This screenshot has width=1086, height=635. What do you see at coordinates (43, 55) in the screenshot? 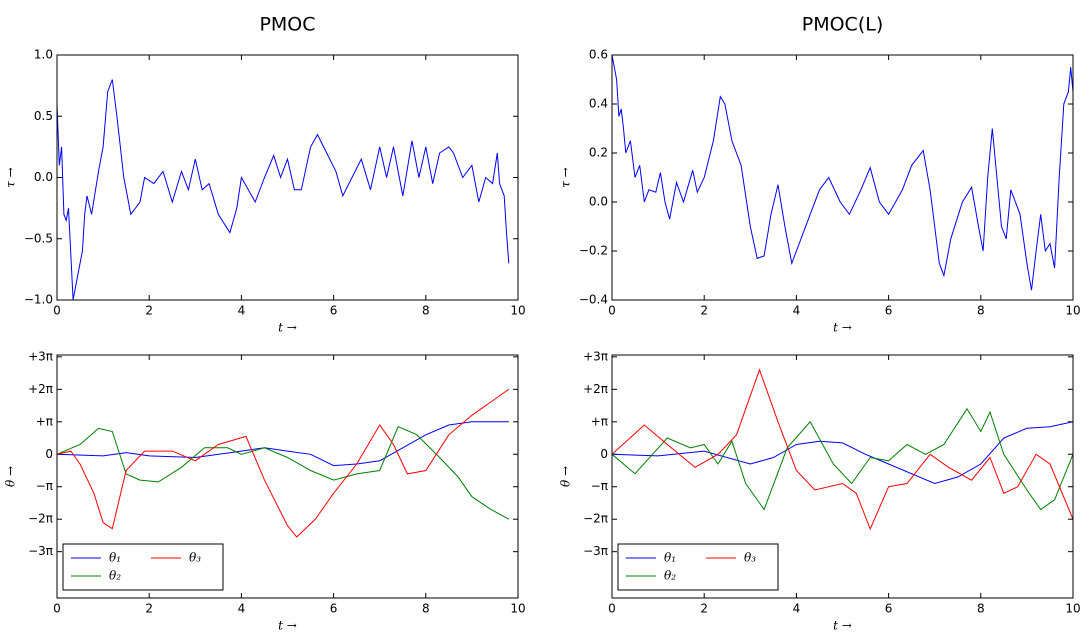
I see `y-tick-label: 1.0` at bounding box center [43, 55].